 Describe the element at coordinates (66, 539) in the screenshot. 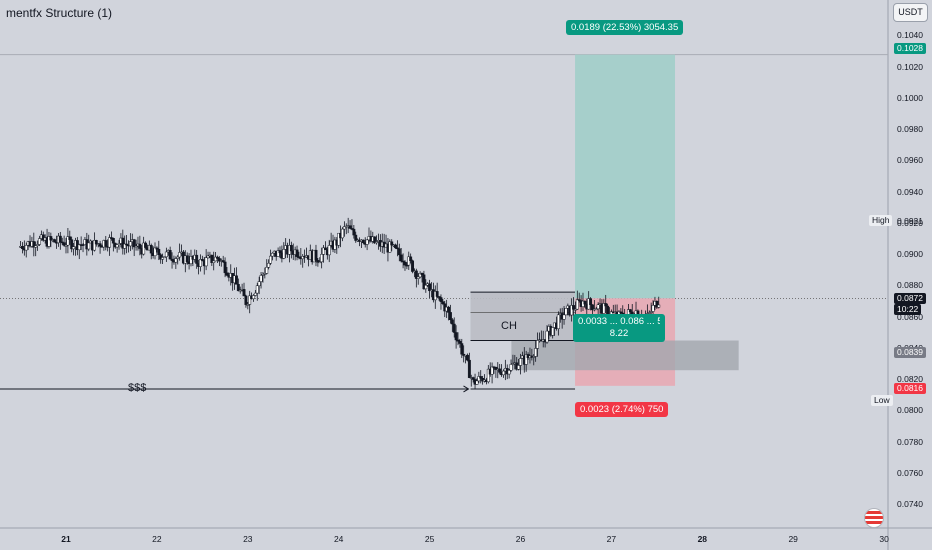

I see `date-tick-label: 21` at that location.